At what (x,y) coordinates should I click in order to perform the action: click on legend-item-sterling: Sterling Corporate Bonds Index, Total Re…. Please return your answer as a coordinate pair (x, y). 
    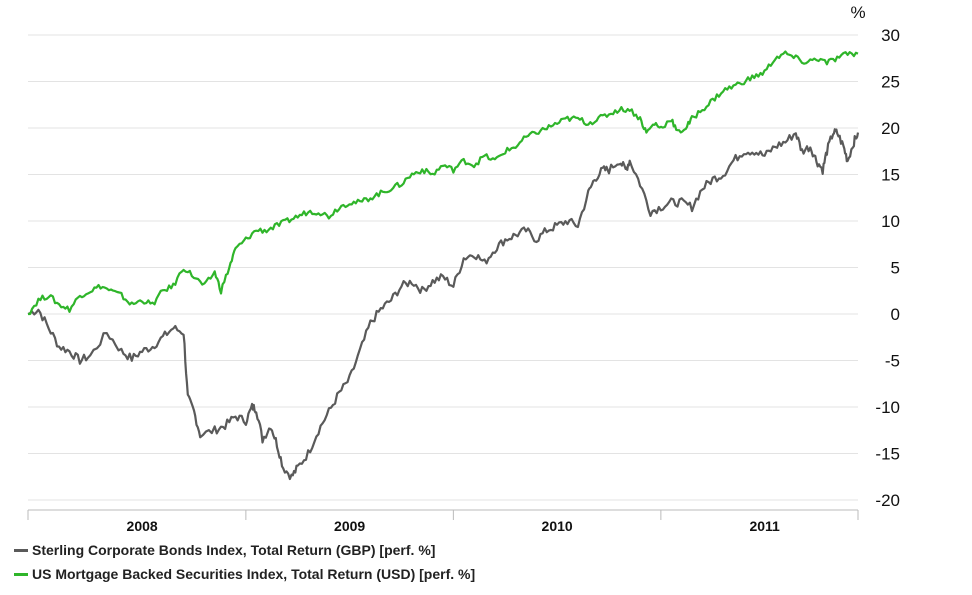
    Looking at the image, I should click on (224, 550).